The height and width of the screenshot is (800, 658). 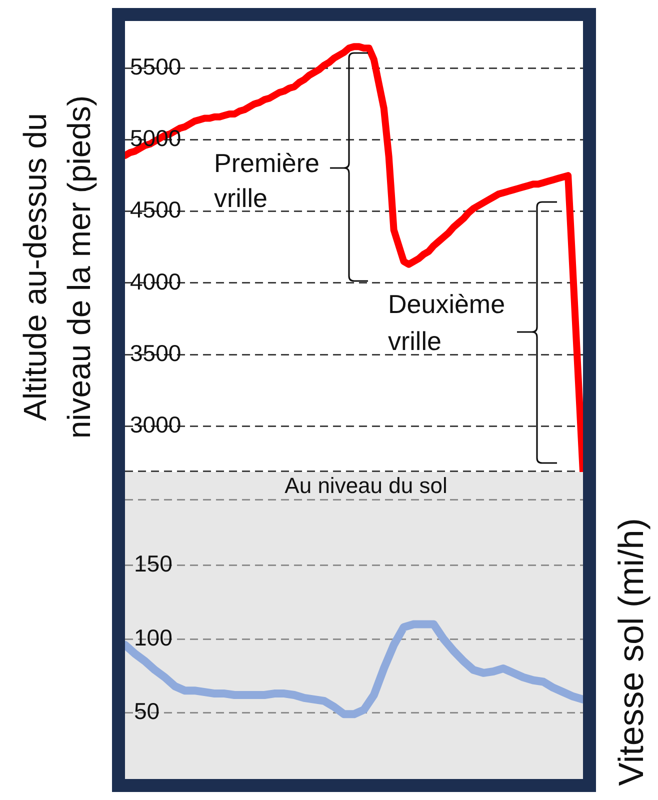 I want to click on y-tick-label: 100, so click(x=153, y=637).